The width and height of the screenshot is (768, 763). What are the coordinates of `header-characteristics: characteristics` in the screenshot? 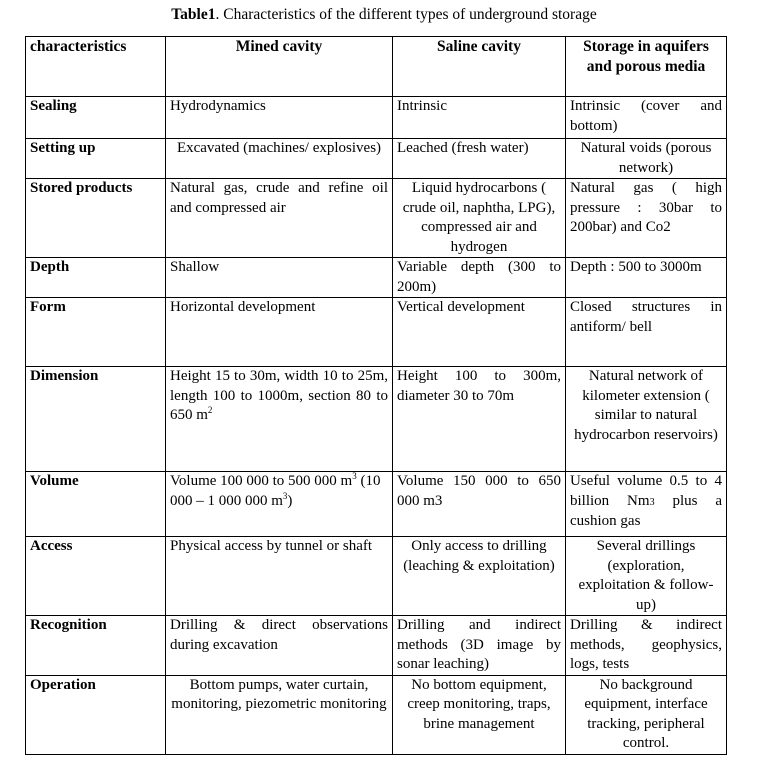 It's located at (95, 66).